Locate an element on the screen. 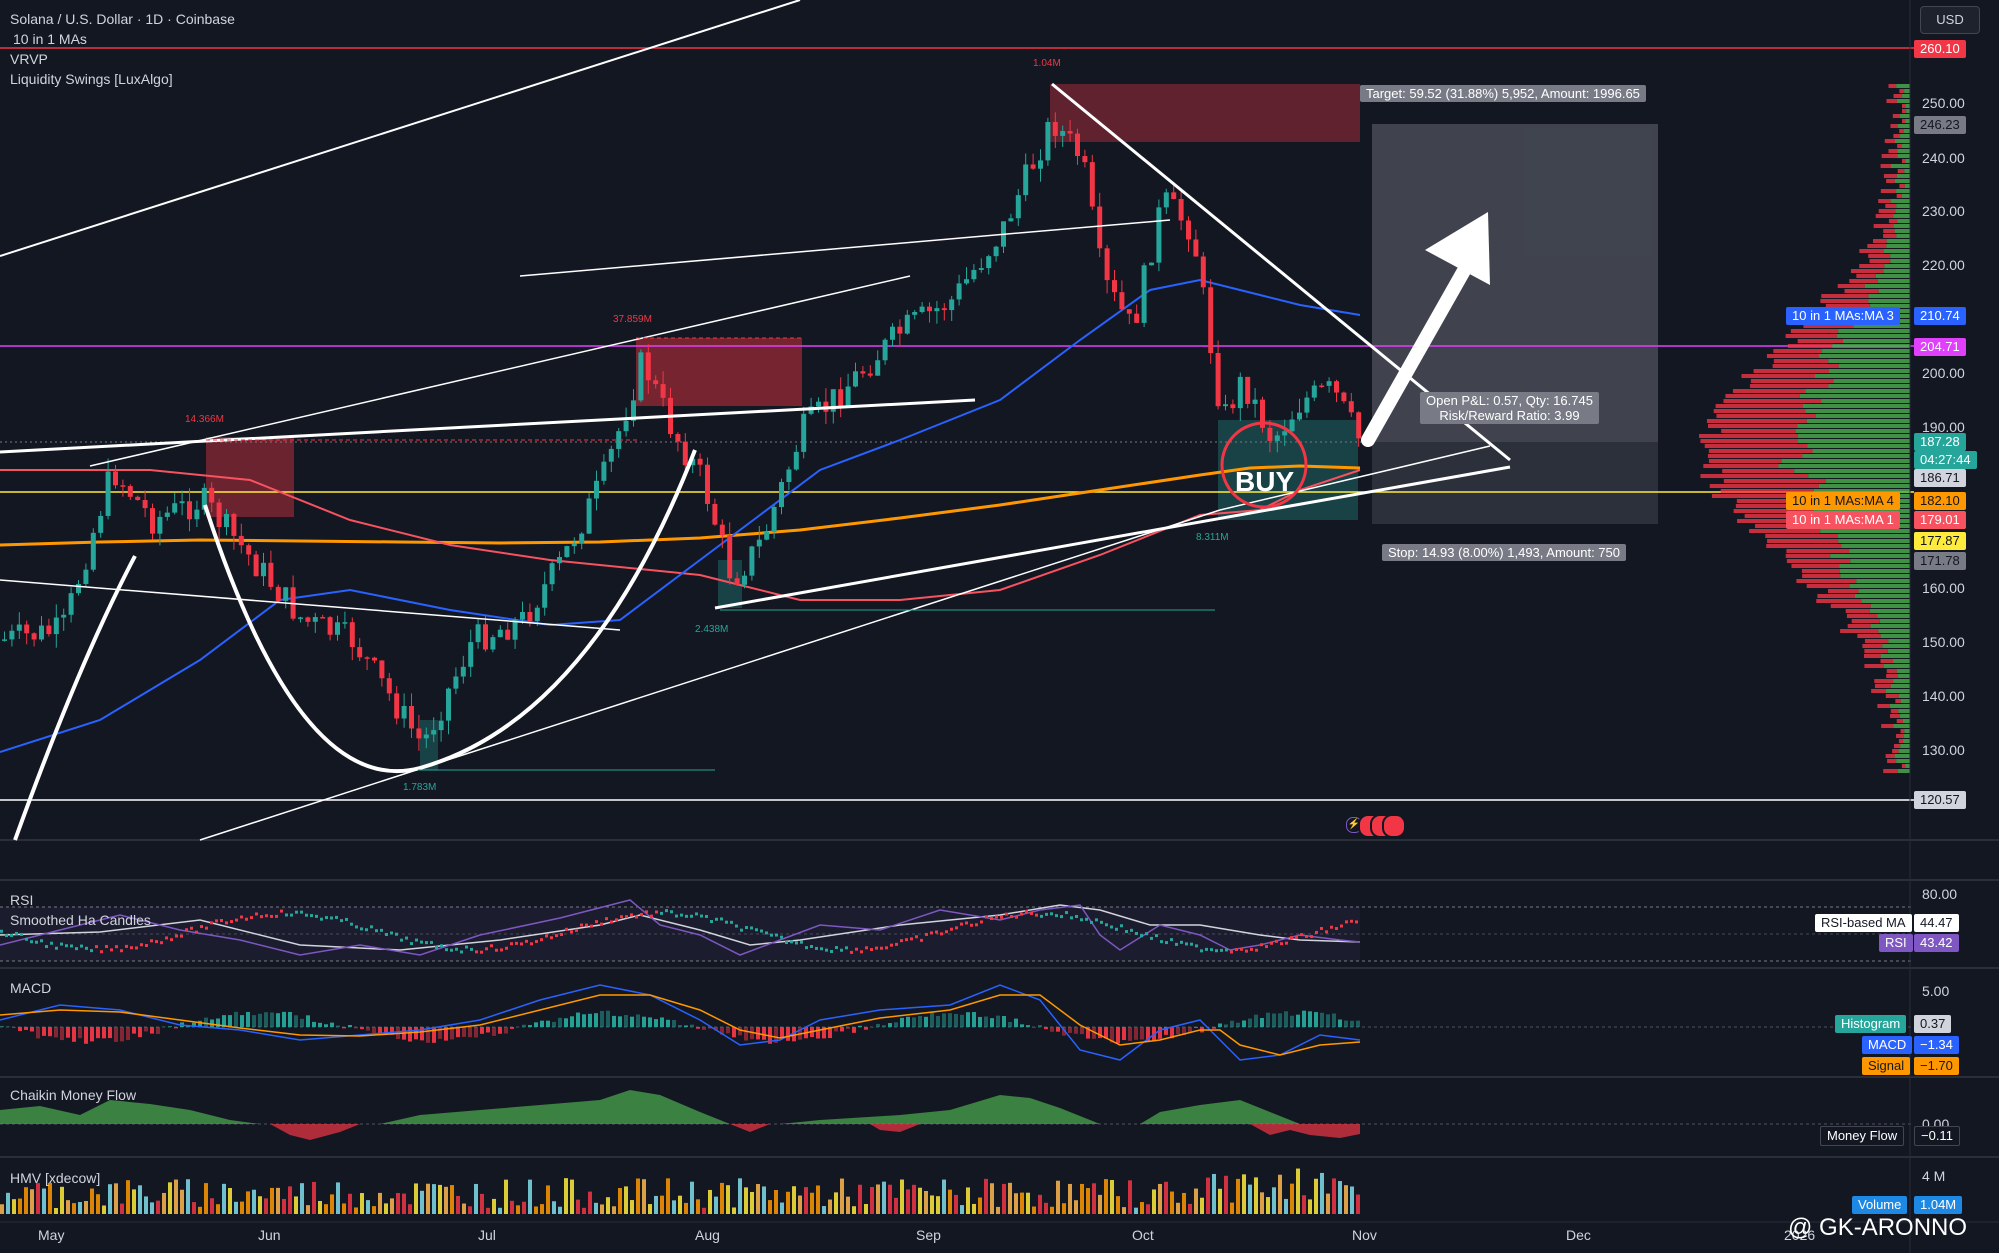  currency-button: USD is located at coordinates (1950, 20).